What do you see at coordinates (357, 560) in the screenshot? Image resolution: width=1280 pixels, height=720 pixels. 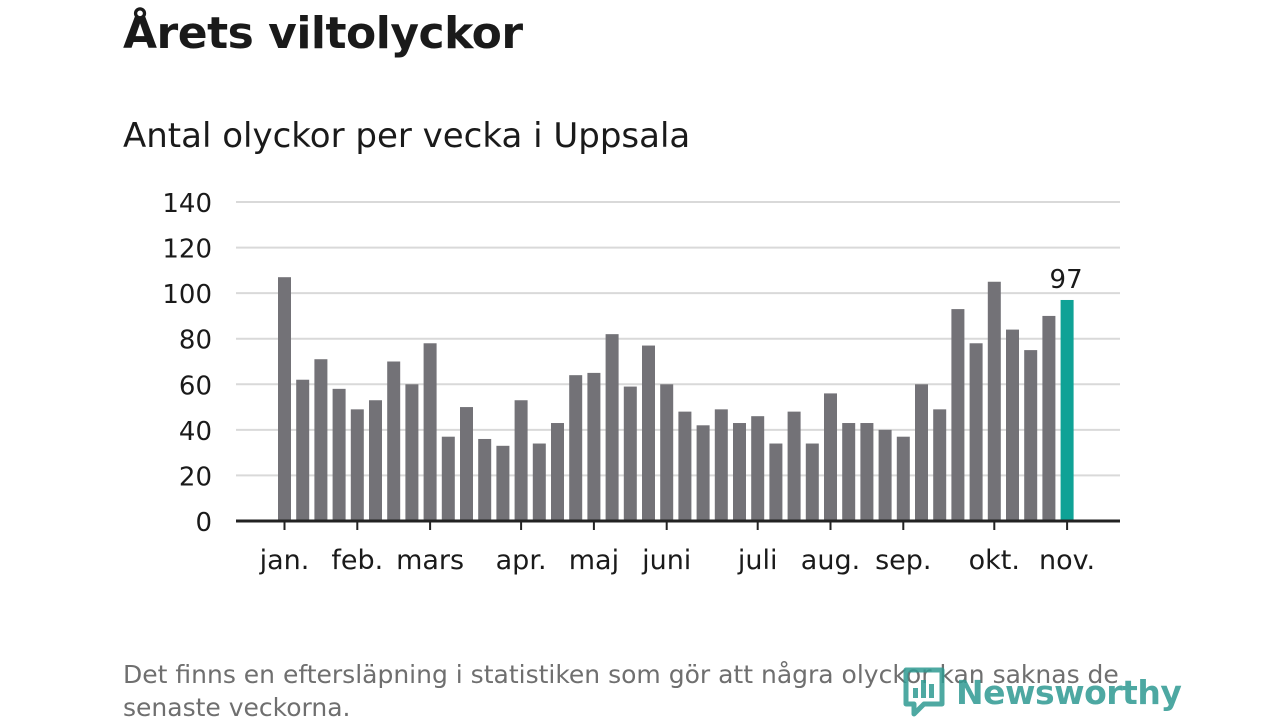 I see `x-tick-label: feb.` at bounding box center [357, 560].